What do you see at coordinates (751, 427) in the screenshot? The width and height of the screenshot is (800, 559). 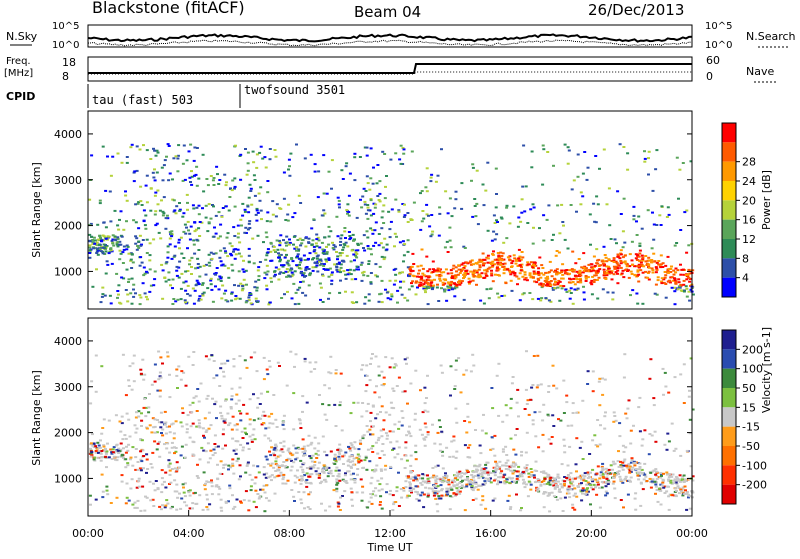 I see `colorbar-tick-label: -15` at bounding box center [751, 427].